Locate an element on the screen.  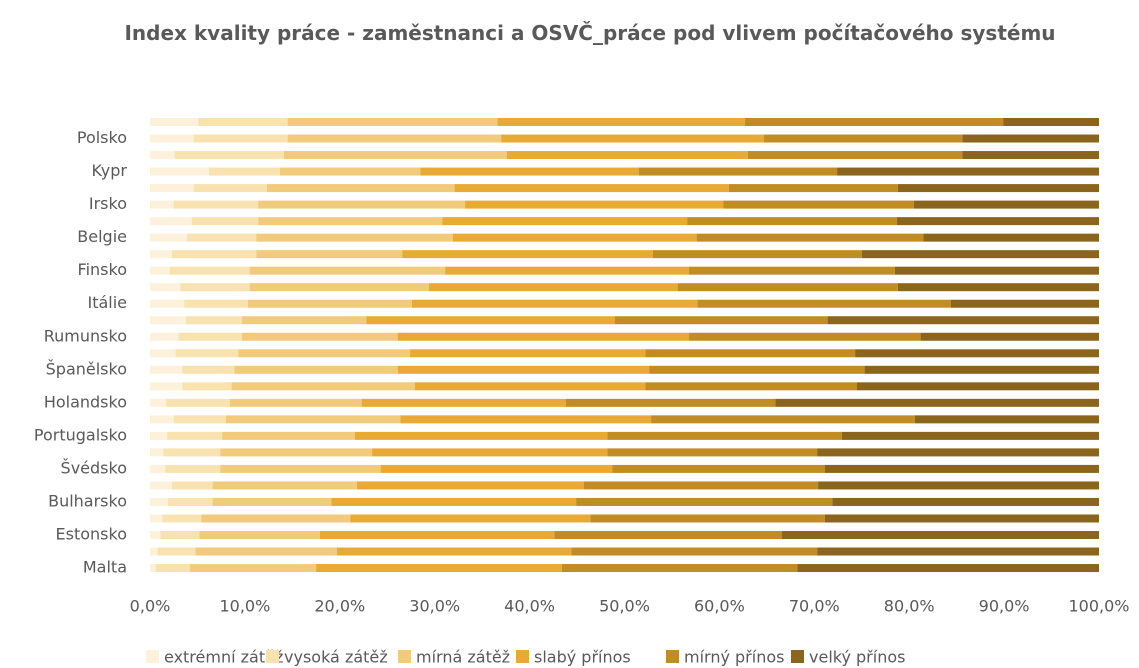
y-tick-label: Švédsko is located at coordinates (94, 467).